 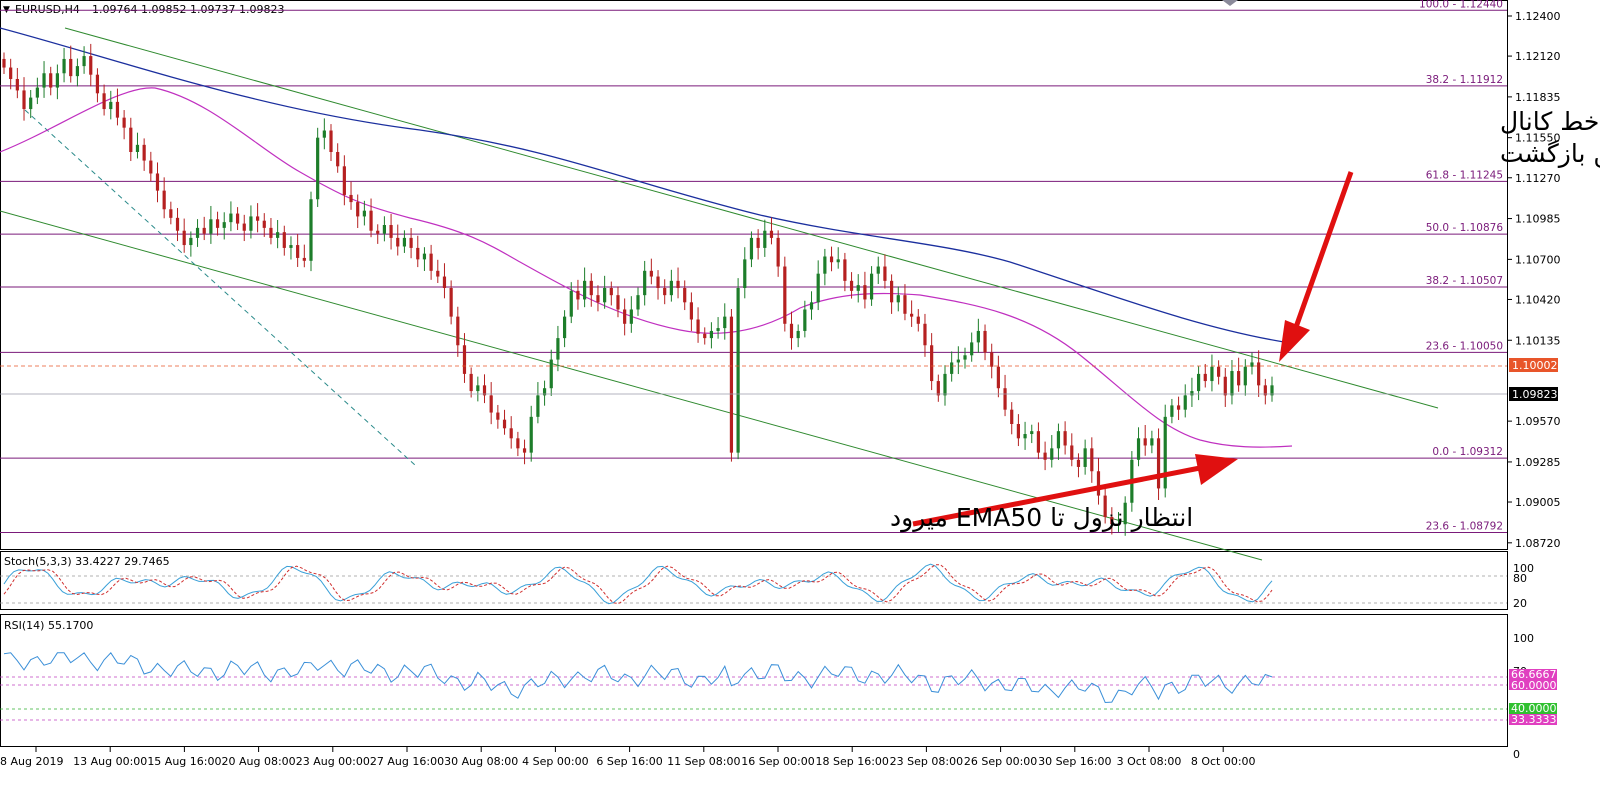 I want to click on scroll-marker-icon, so click(x=1230, y=3).